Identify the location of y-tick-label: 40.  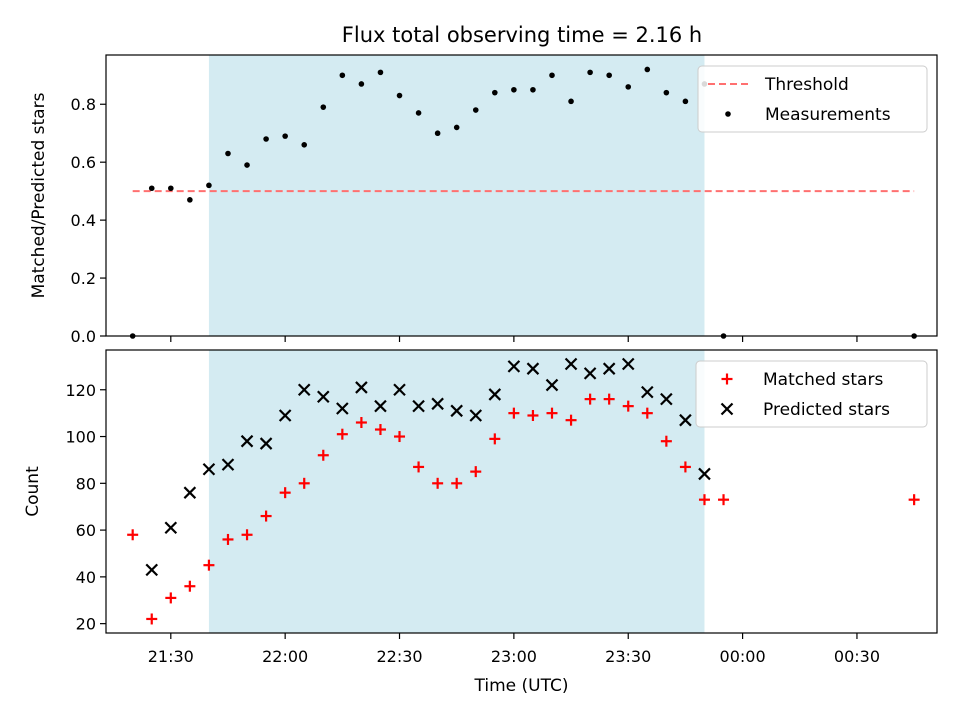
(86, 577).